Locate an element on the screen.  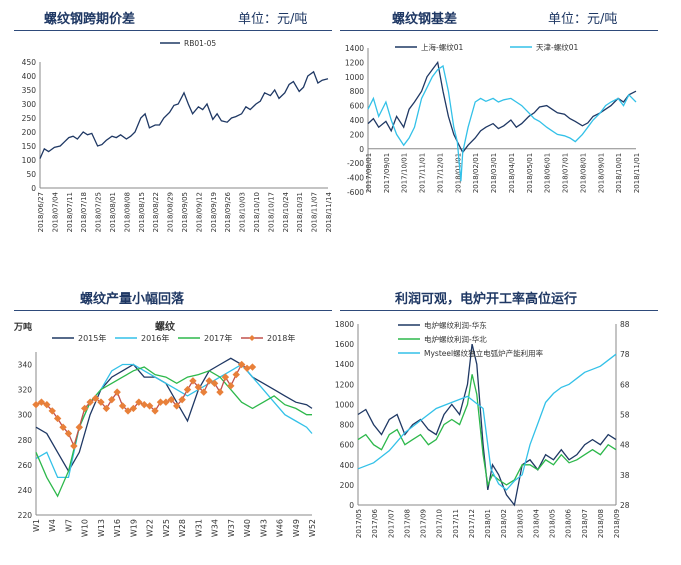
c2-x-tick: 2018/08/01 is located at coordinates (583, 173).